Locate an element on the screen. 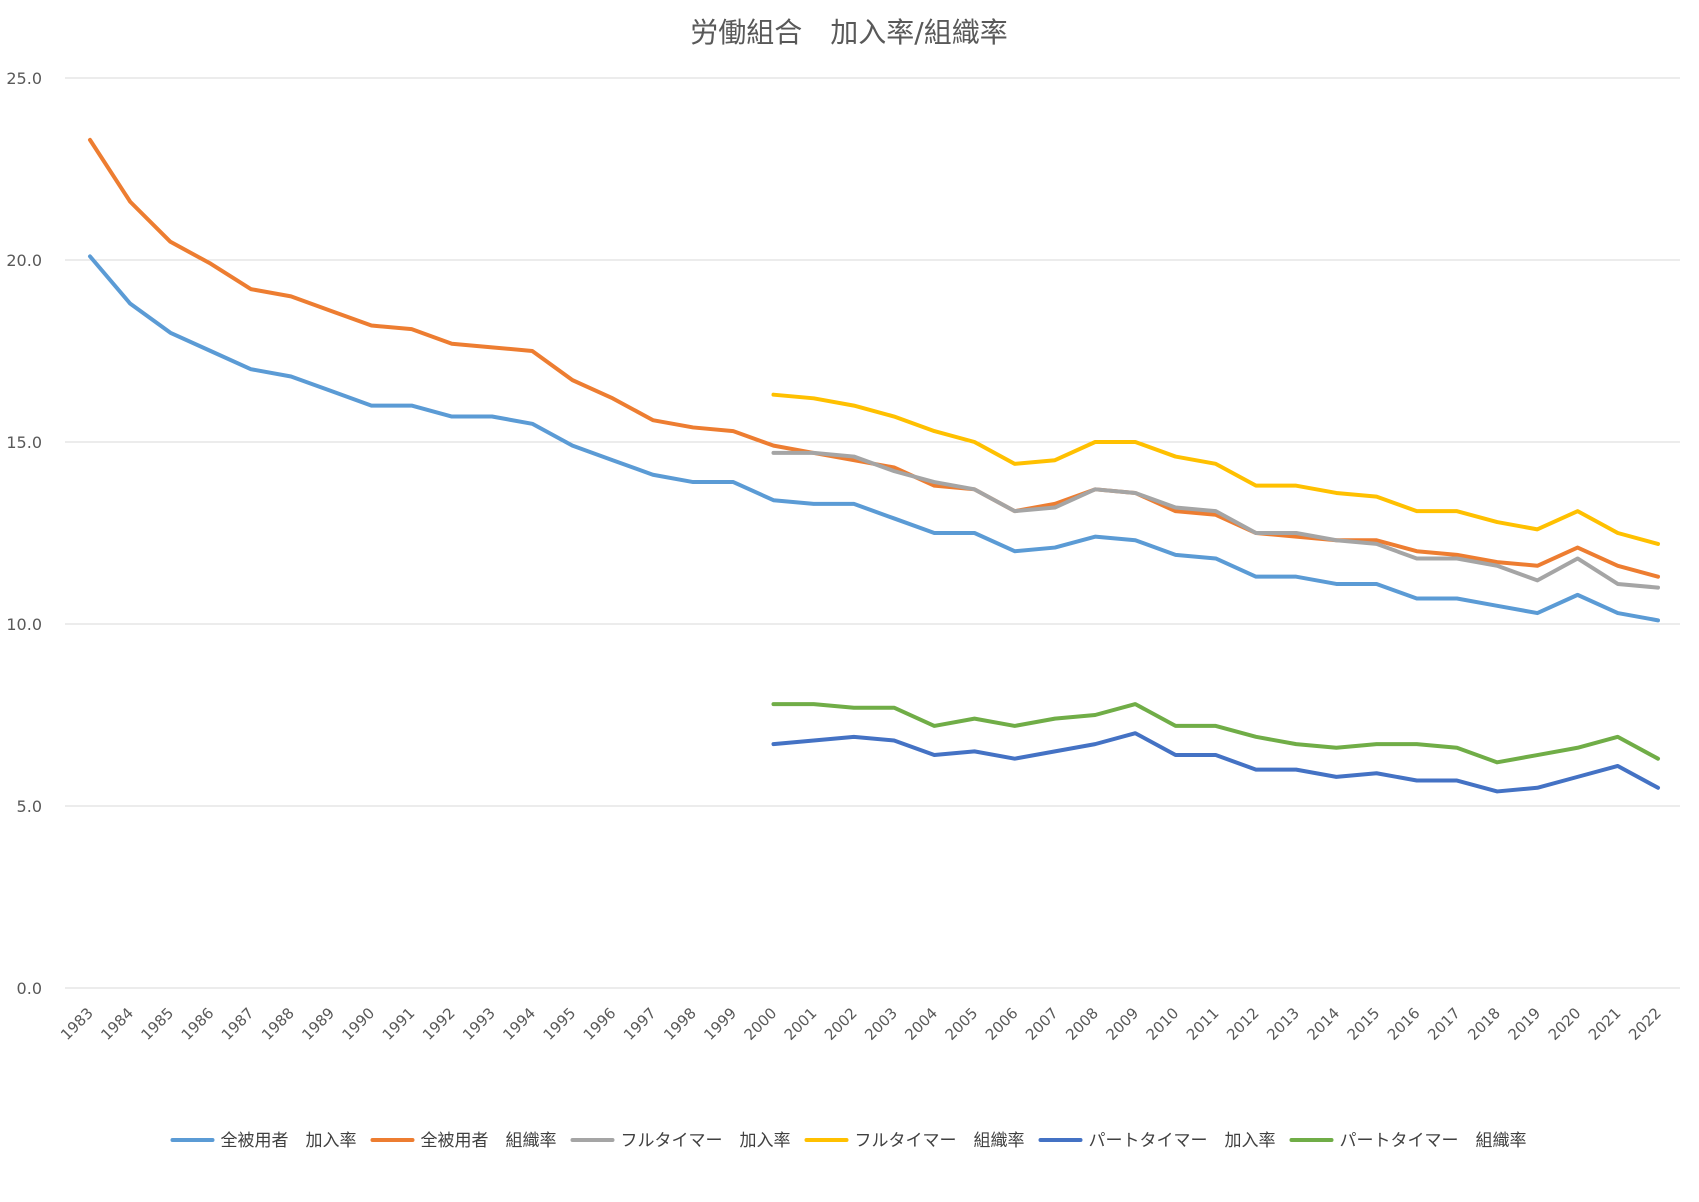 Image resolution: width=1699 pixels, height=1202 pixels. x-tick-label: 2003 is located at coordinates (881, 1024).